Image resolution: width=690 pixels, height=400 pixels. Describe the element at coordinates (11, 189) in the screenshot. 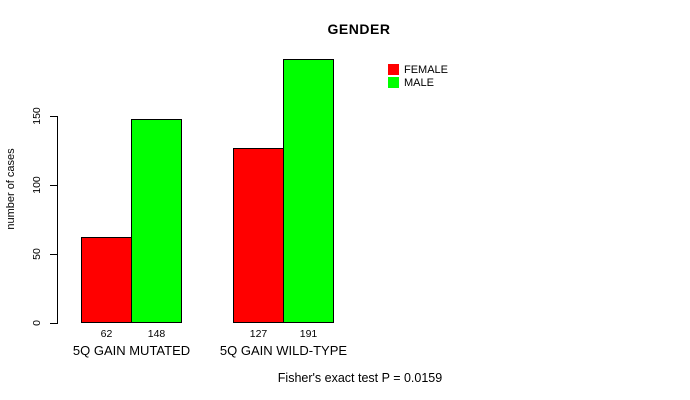

I see `y-axis-label: number of cases` at that location.